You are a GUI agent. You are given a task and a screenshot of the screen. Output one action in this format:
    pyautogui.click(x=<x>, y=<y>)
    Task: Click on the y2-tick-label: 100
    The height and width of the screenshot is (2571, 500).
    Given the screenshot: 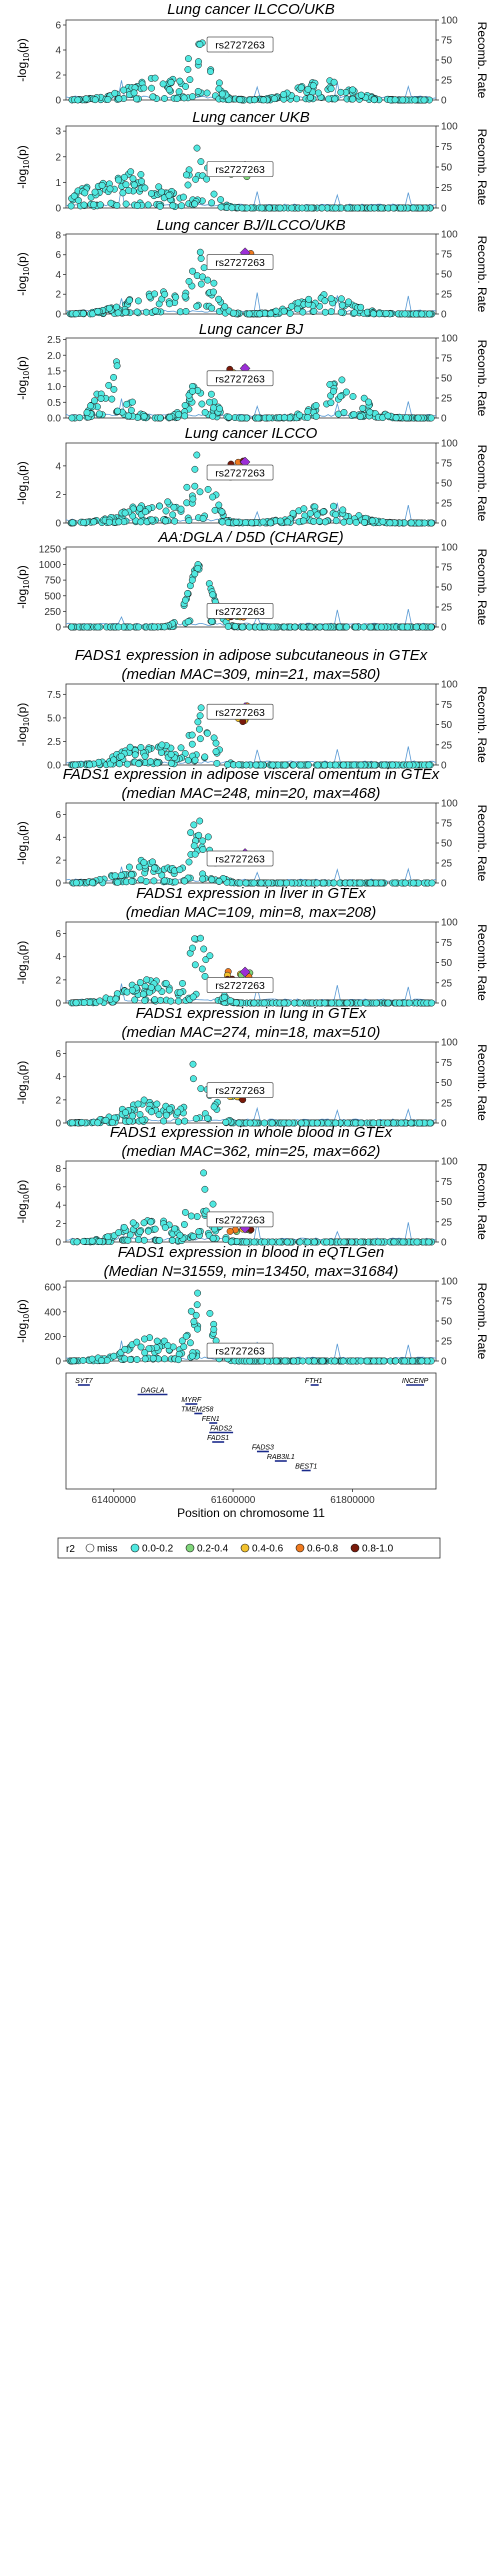 What is the action you would take?
    pyautogui.click(x=449, y=804)
    